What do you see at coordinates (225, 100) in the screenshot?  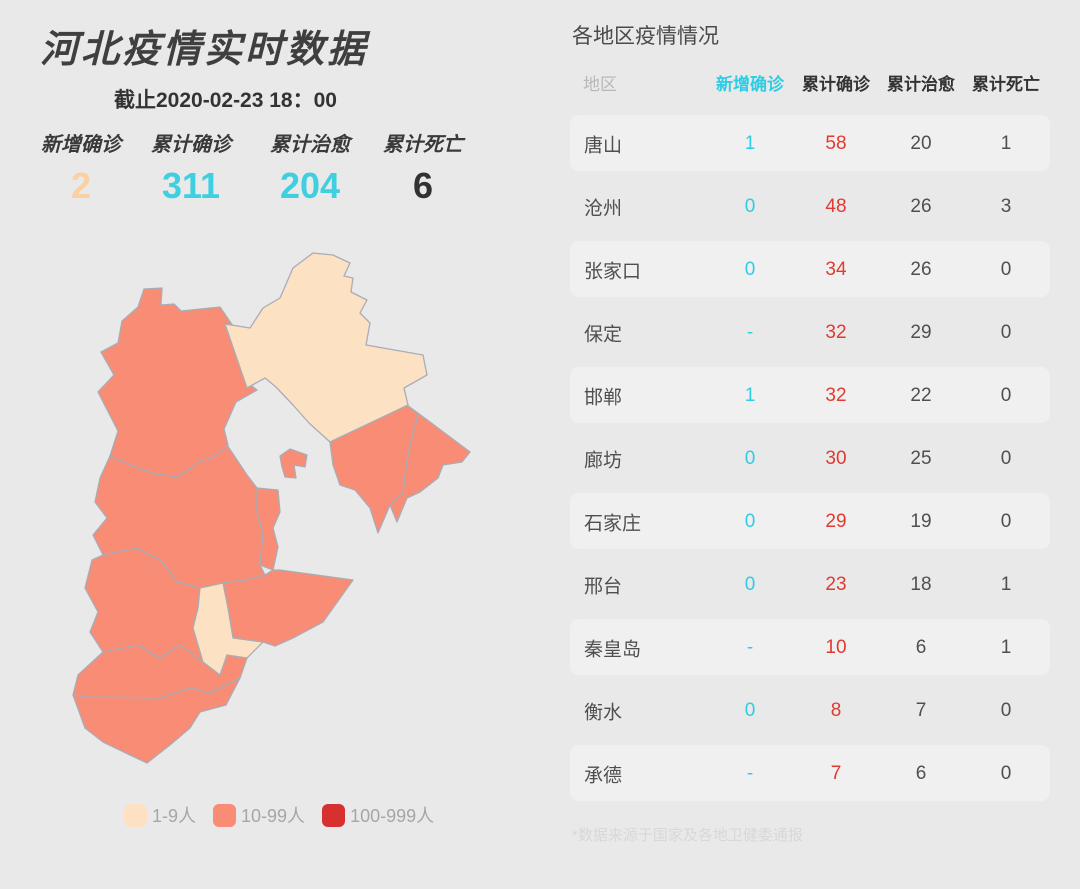 I see `as-of-timestamp: 截止2020-02-23 18：00` at bounding box center [225, 100].